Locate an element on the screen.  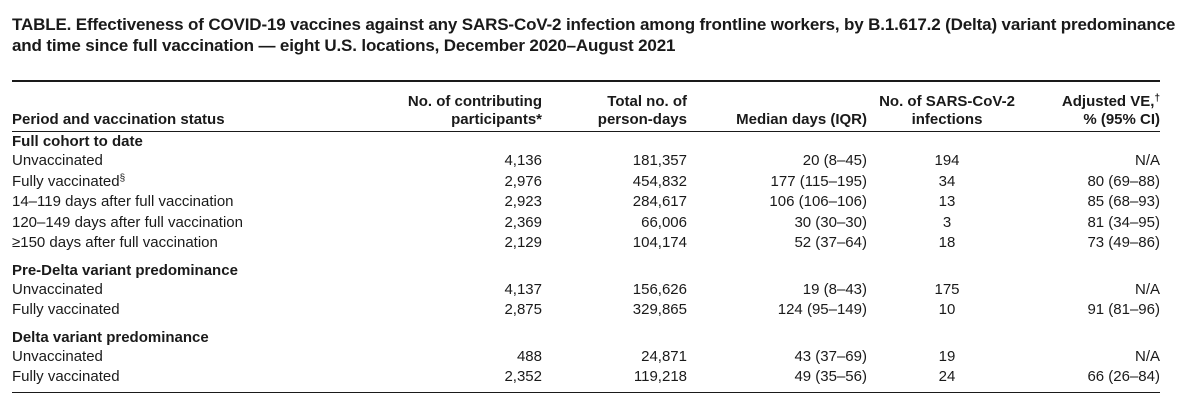
section-header-row: Pre-Delta variant predominance is located at coordinates (586, 267).